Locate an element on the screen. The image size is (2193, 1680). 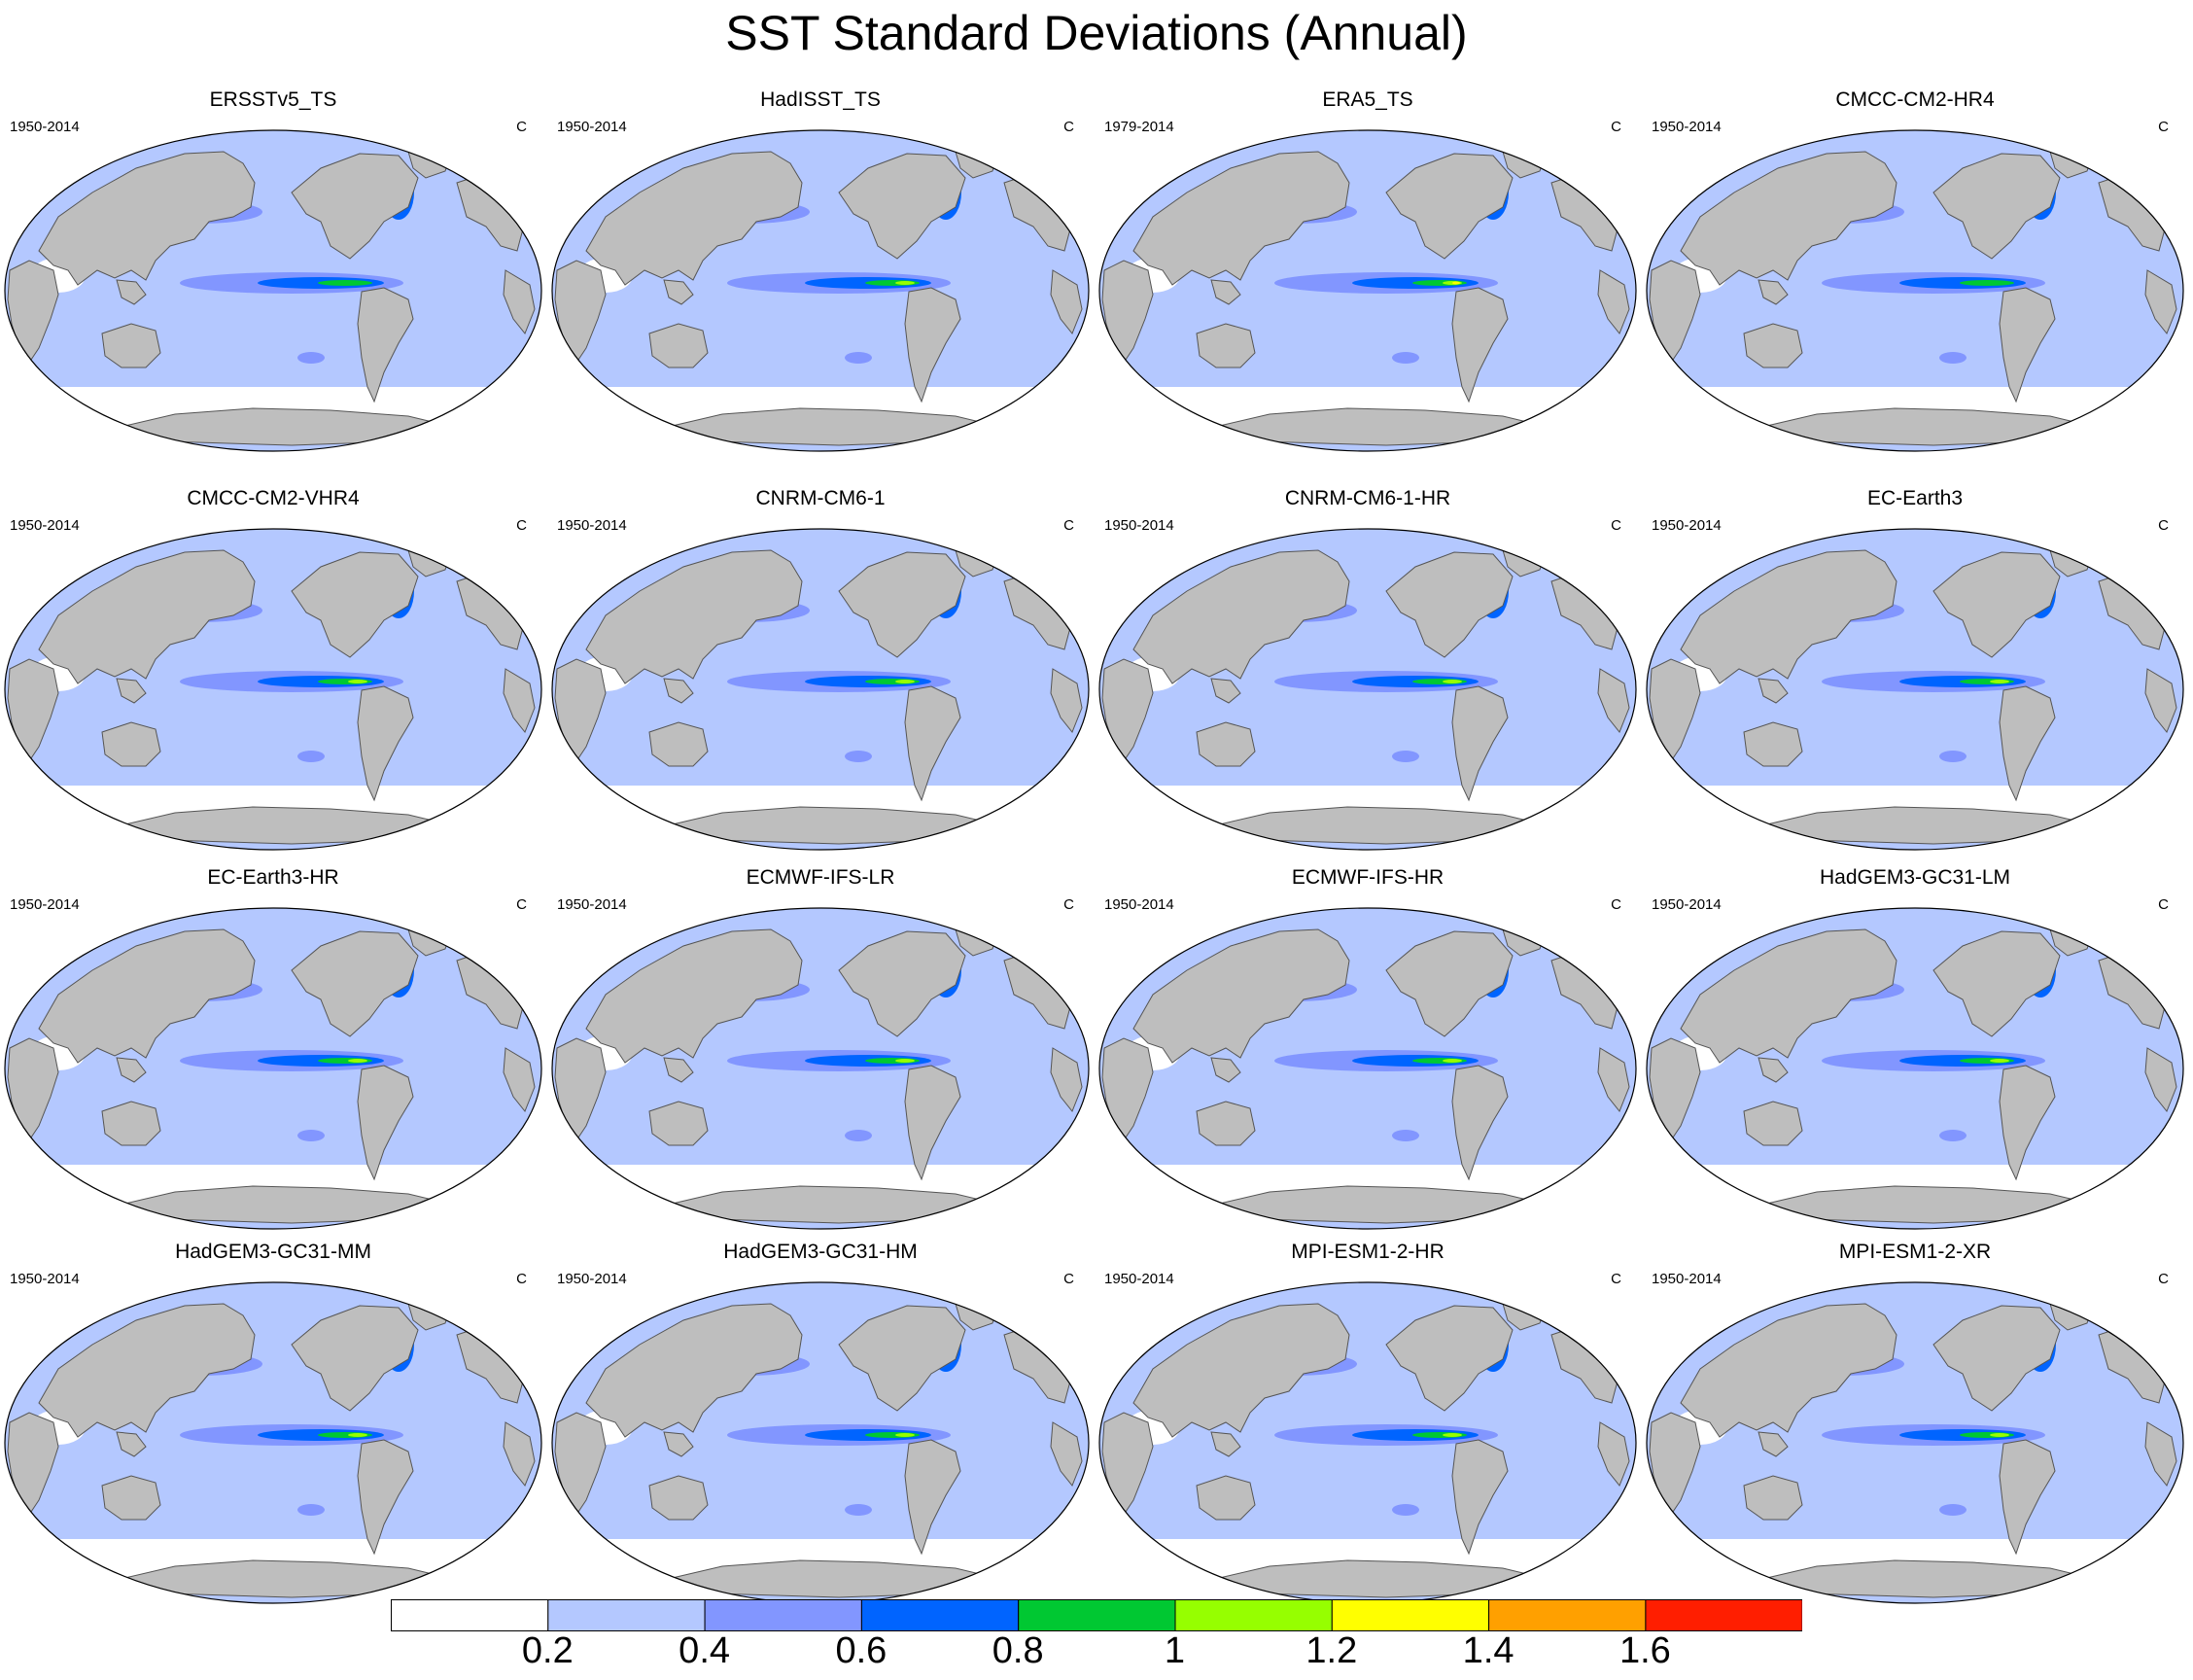
map-panel: MPI-ESM1-2-XR 1950-2014 C is located at coordinates (1915, 1424).